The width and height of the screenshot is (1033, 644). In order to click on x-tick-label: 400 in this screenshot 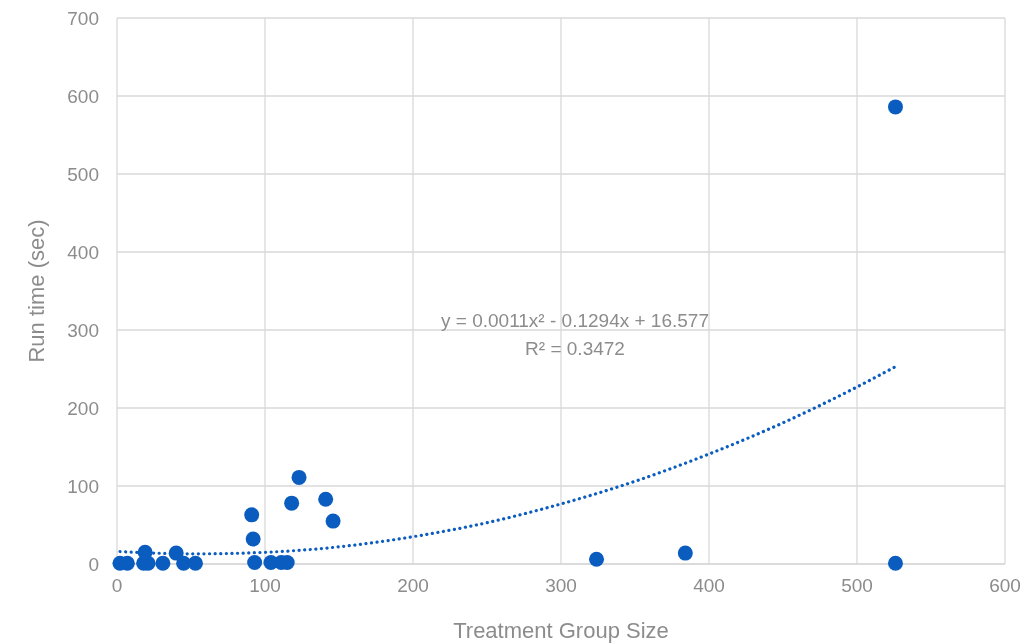, I will do `click(709, 585)`.